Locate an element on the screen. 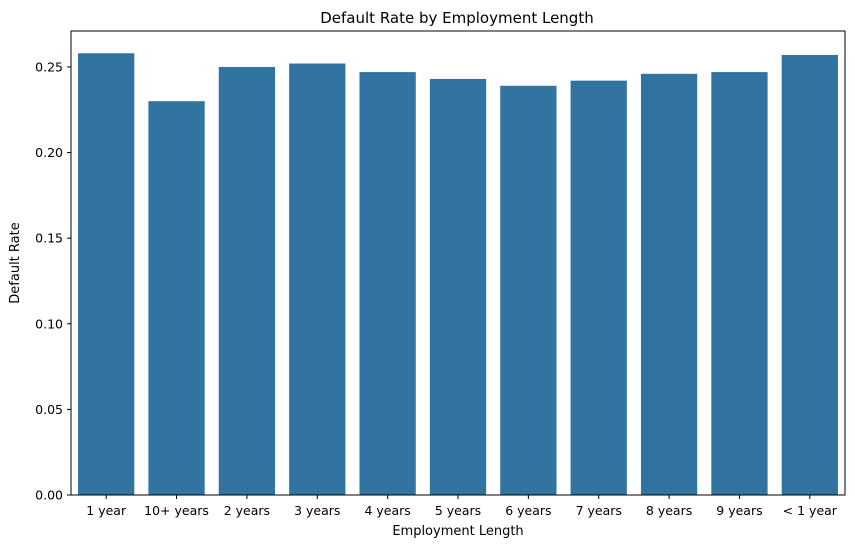  x-tick-label-3: 3 years is located at coordinates (317, 510).